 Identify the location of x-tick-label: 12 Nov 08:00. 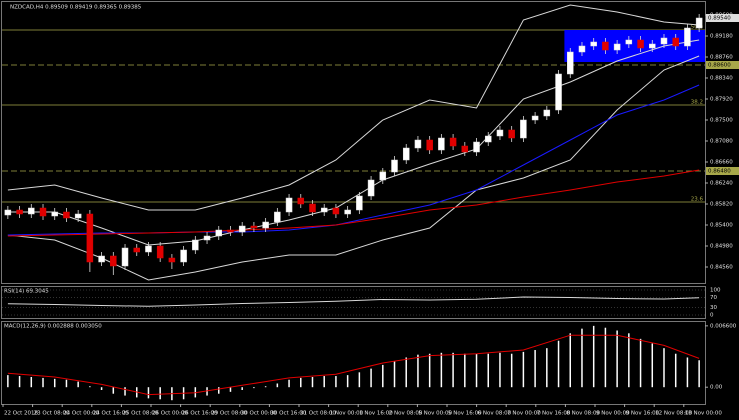
(674, 414).